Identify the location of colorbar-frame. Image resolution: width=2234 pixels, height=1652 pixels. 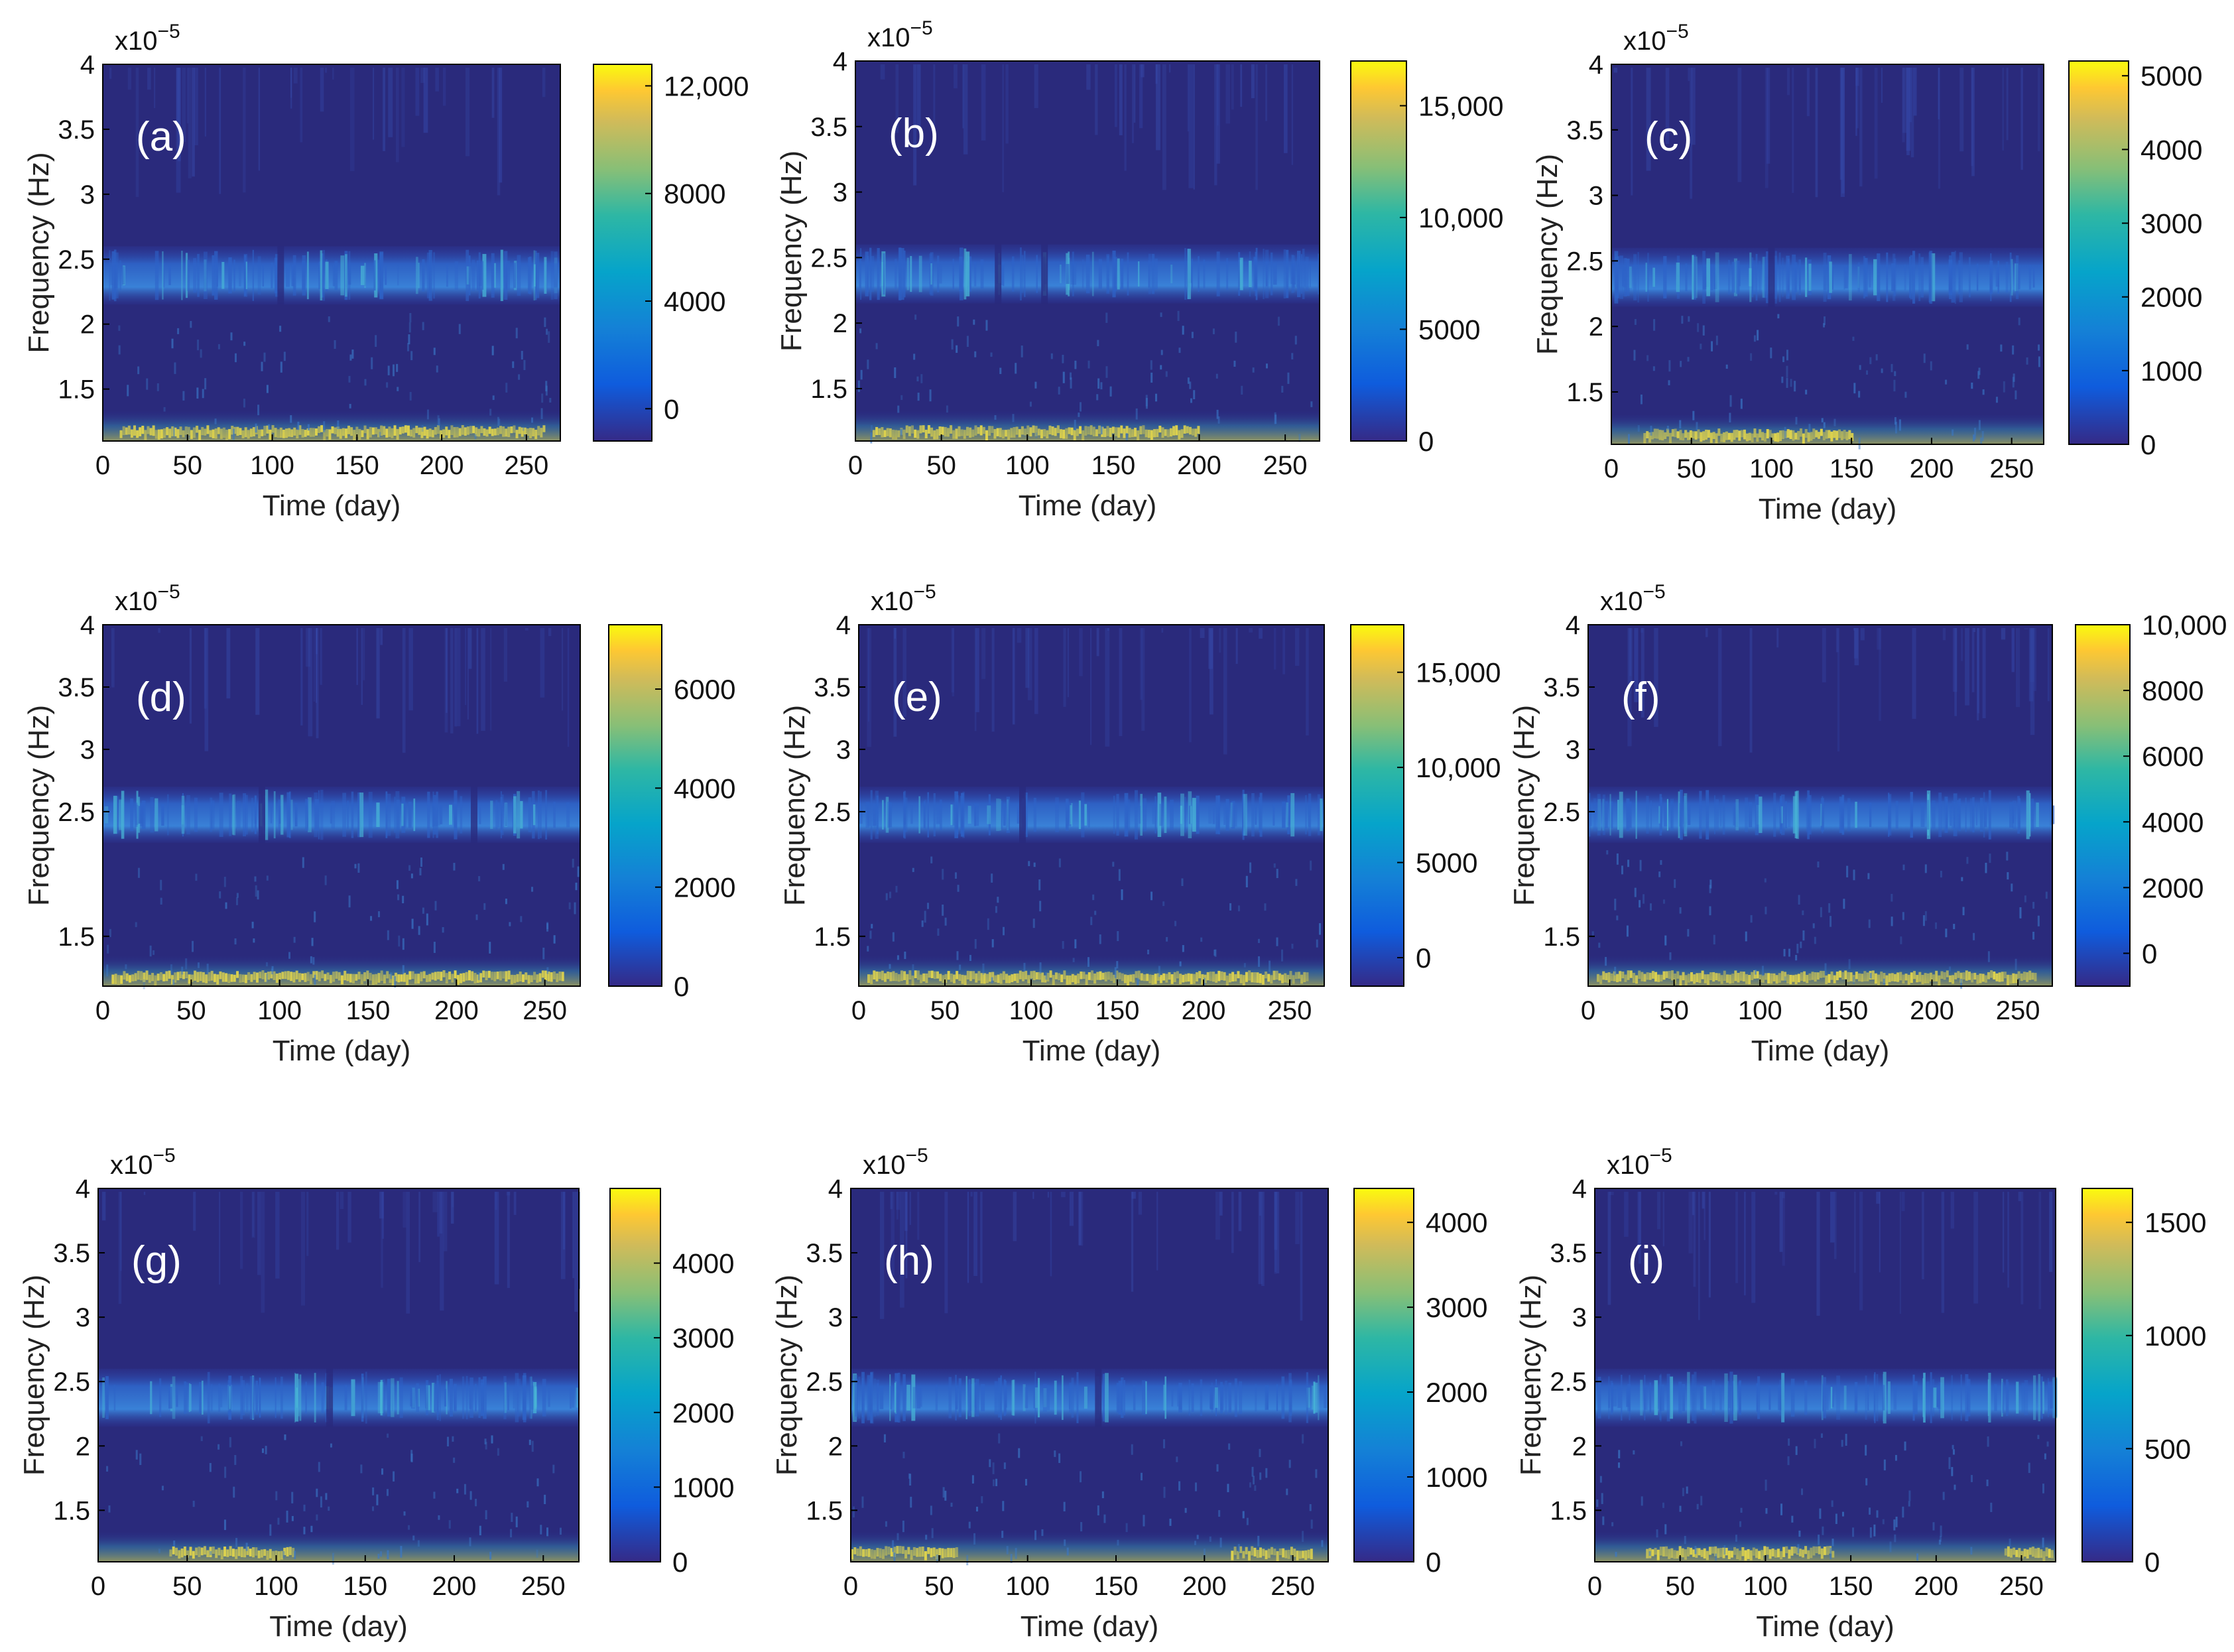
(1383, 1375).